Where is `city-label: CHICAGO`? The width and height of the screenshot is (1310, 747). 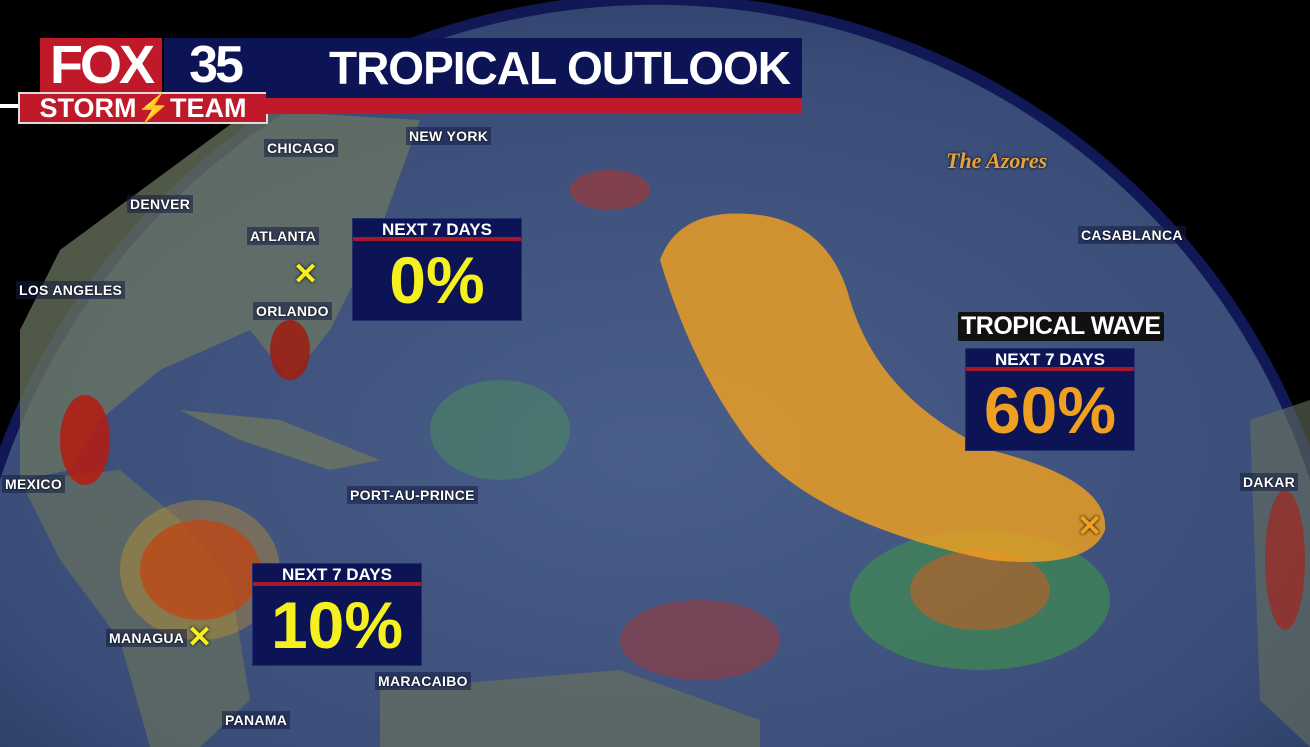
city-label: CHICAGO is located at coordinates (301, 148).